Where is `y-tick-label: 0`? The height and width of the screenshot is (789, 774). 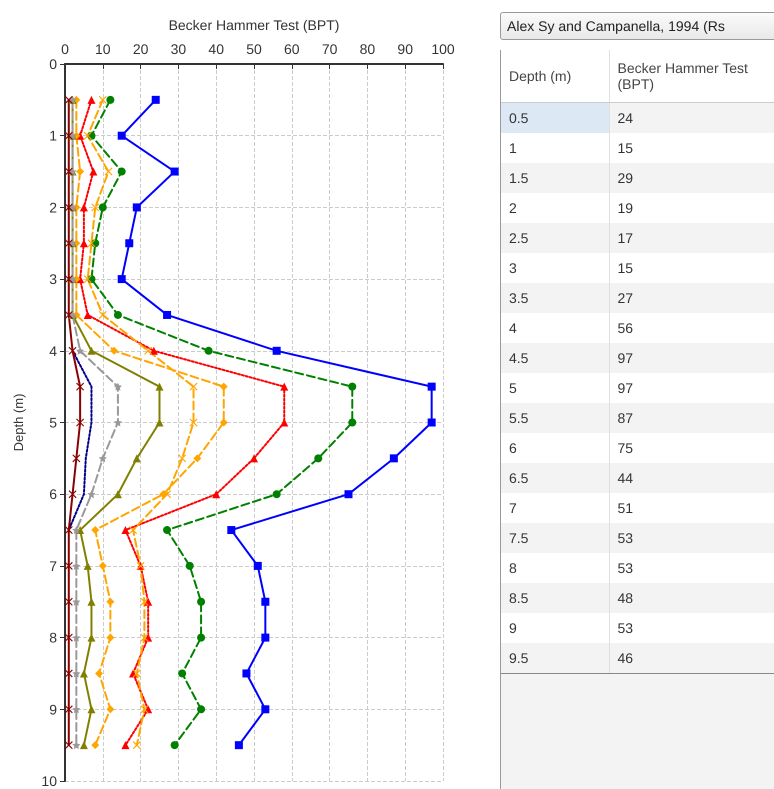
y-tick-label: 0 is located at coordinates (53, 64).